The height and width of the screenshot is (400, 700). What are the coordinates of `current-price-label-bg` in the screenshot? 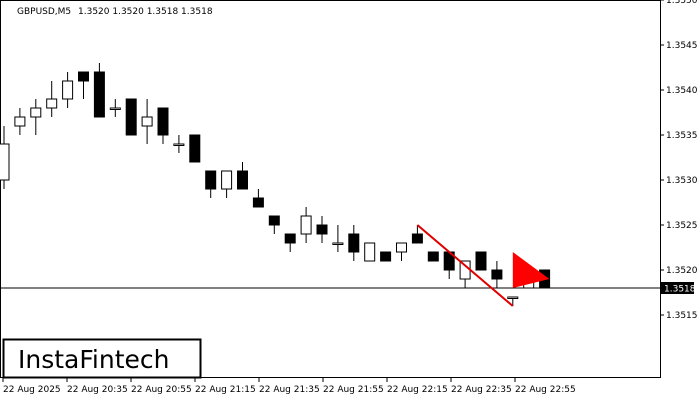 It's located at (677, 288).